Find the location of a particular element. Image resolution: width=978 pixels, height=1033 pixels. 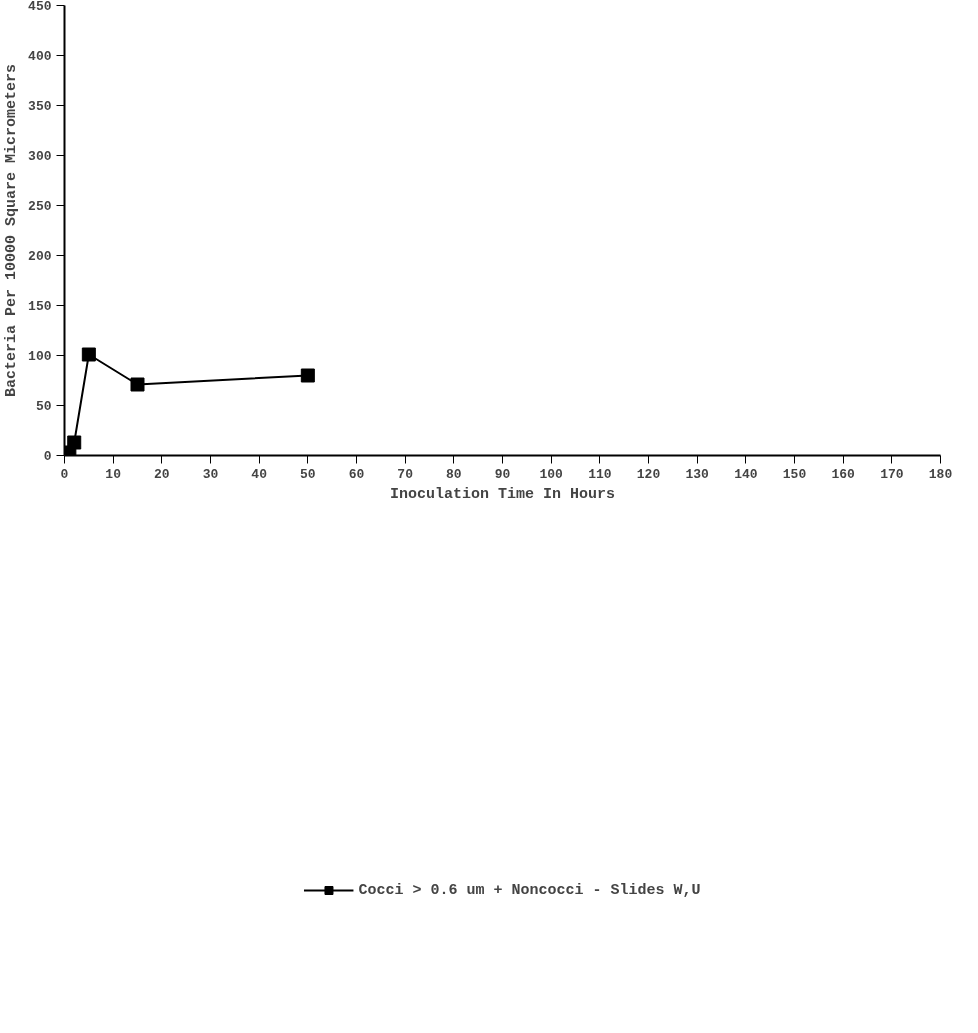

y-tick-label: 400 is located at coordinates (40, 56).